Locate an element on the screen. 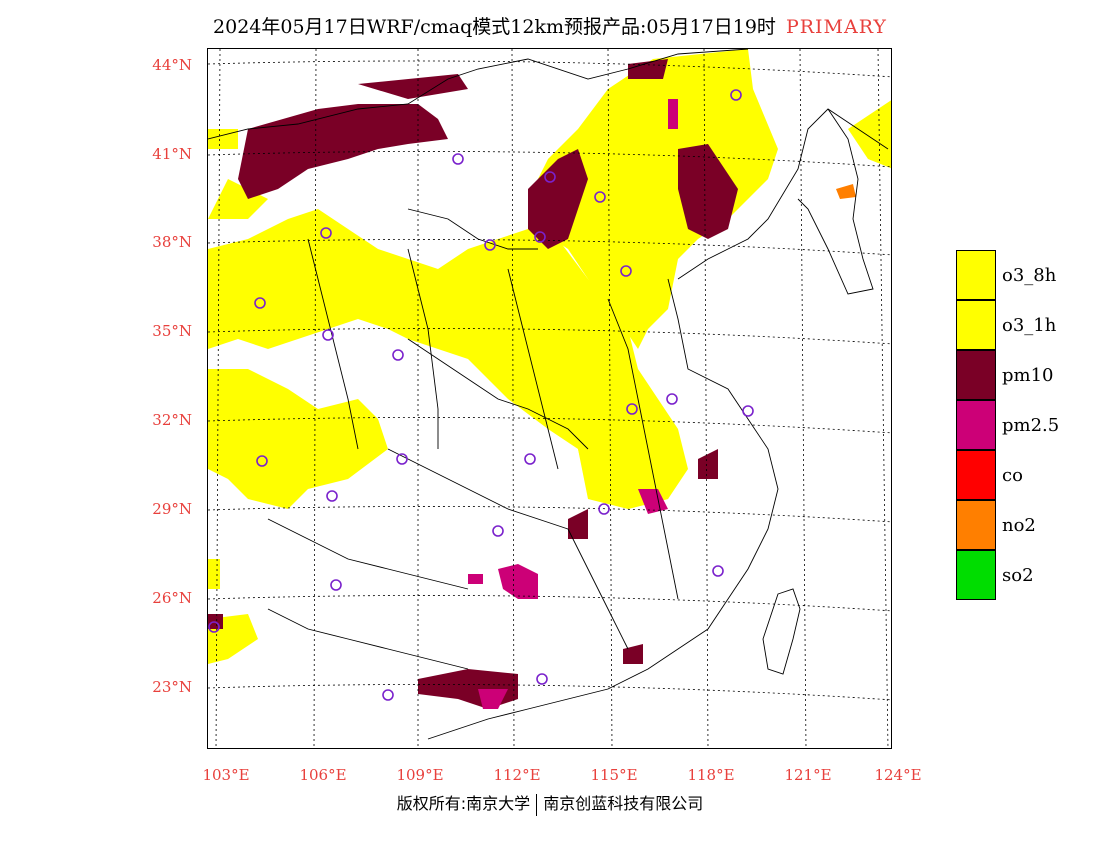 Image resolution: width=1100 pixels, height=850 pixels. legend-label: so2 is located at coordinates (1018, 575).